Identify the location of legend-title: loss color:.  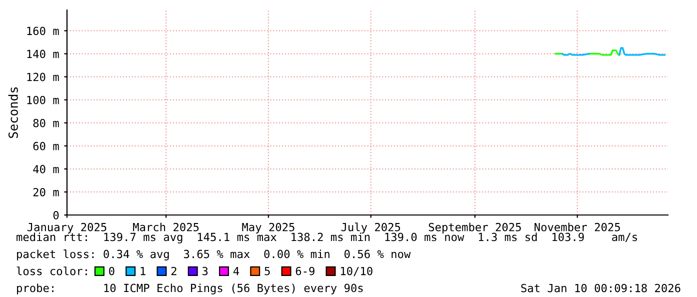
(51, 271).